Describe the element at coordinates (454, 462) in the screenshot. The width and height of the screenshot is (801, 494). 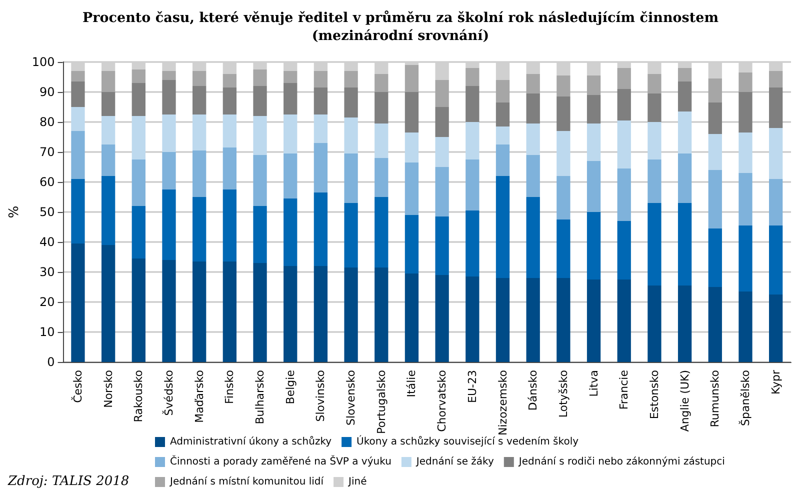
I see `legend-label: Jednání se žáky` at that location.